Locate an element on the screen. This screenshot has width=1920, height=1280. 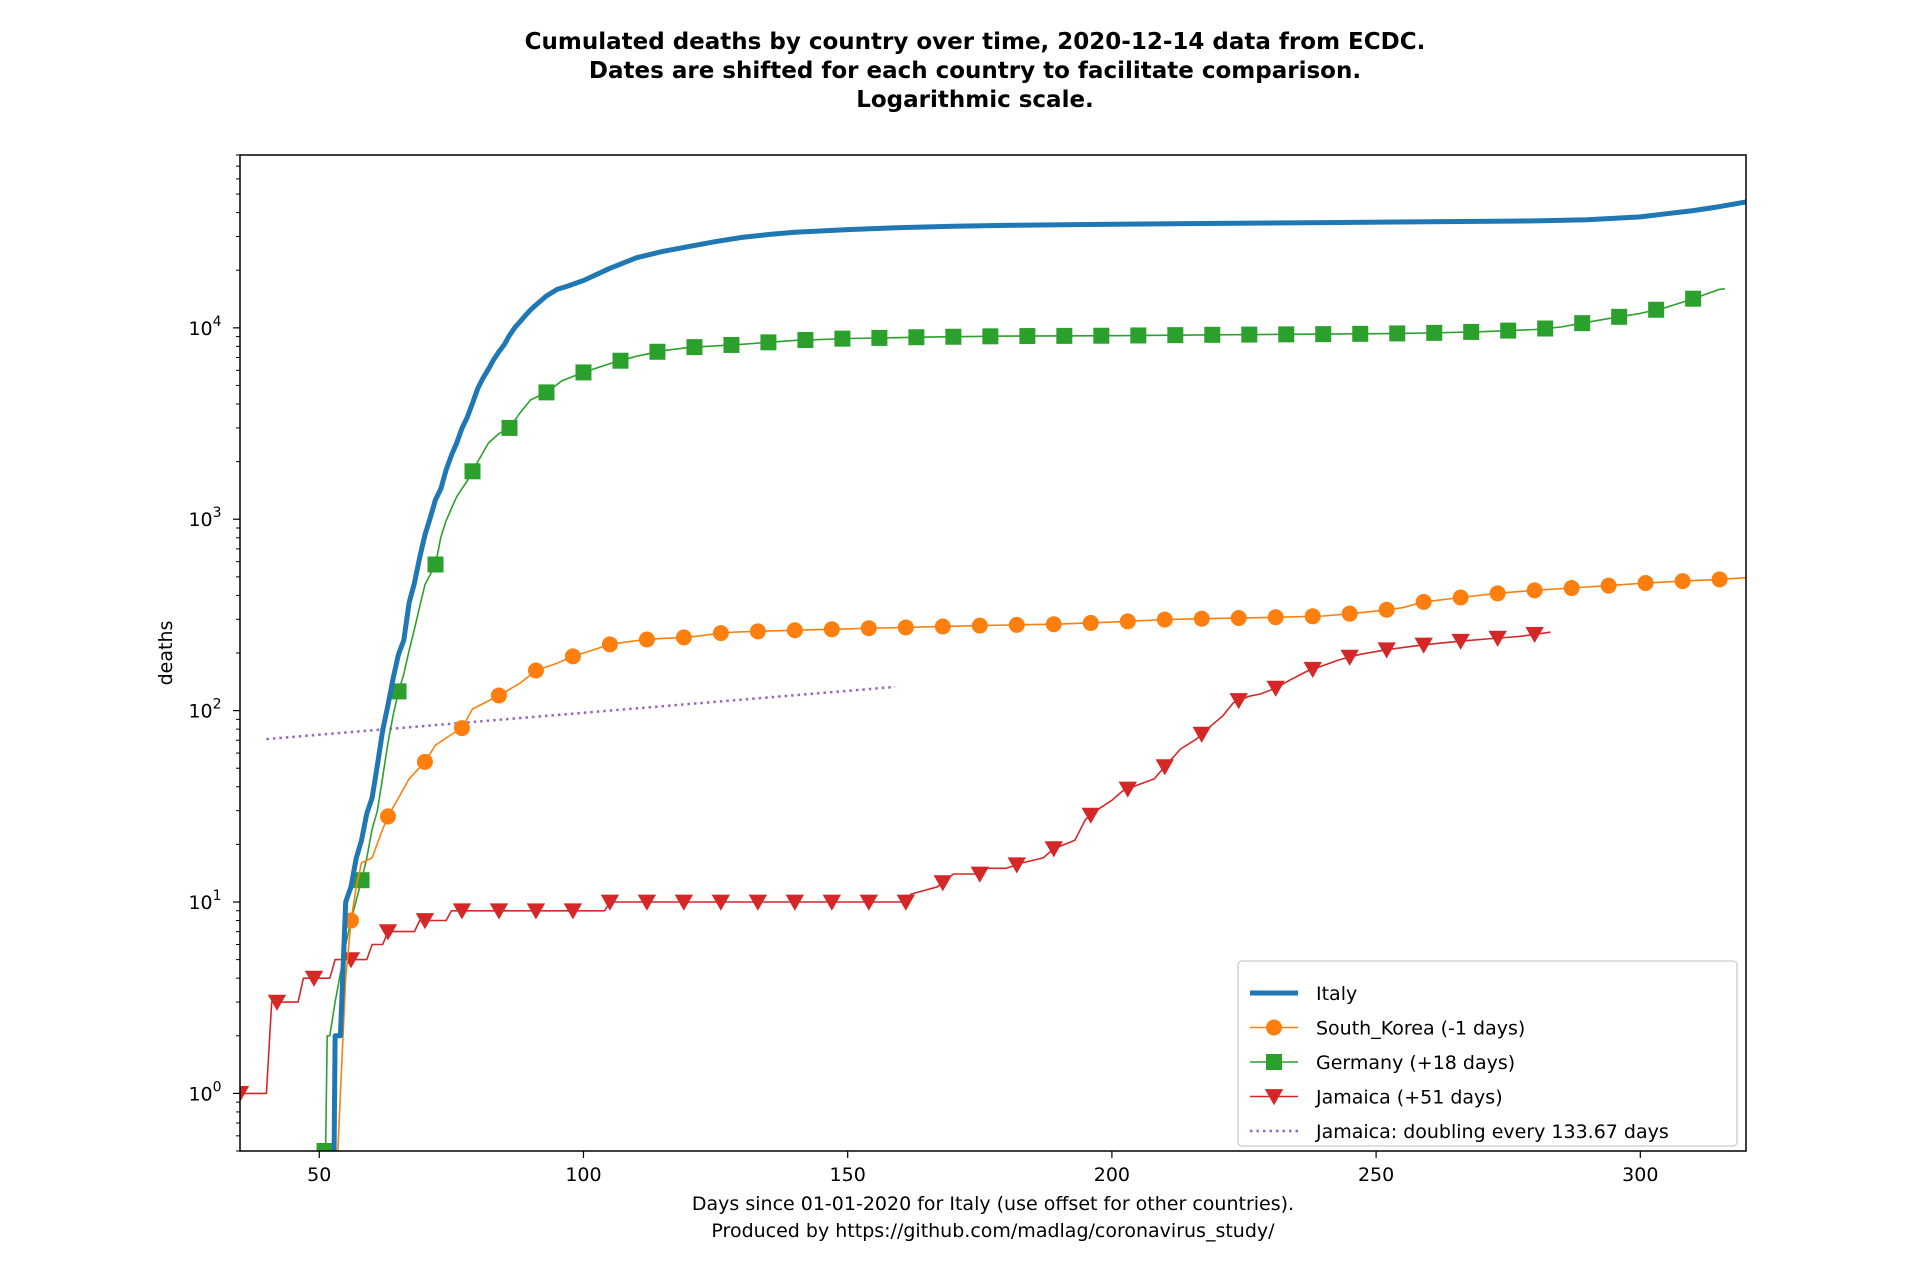
x-tick-label: 50 is located at coordinates (319, 1175).